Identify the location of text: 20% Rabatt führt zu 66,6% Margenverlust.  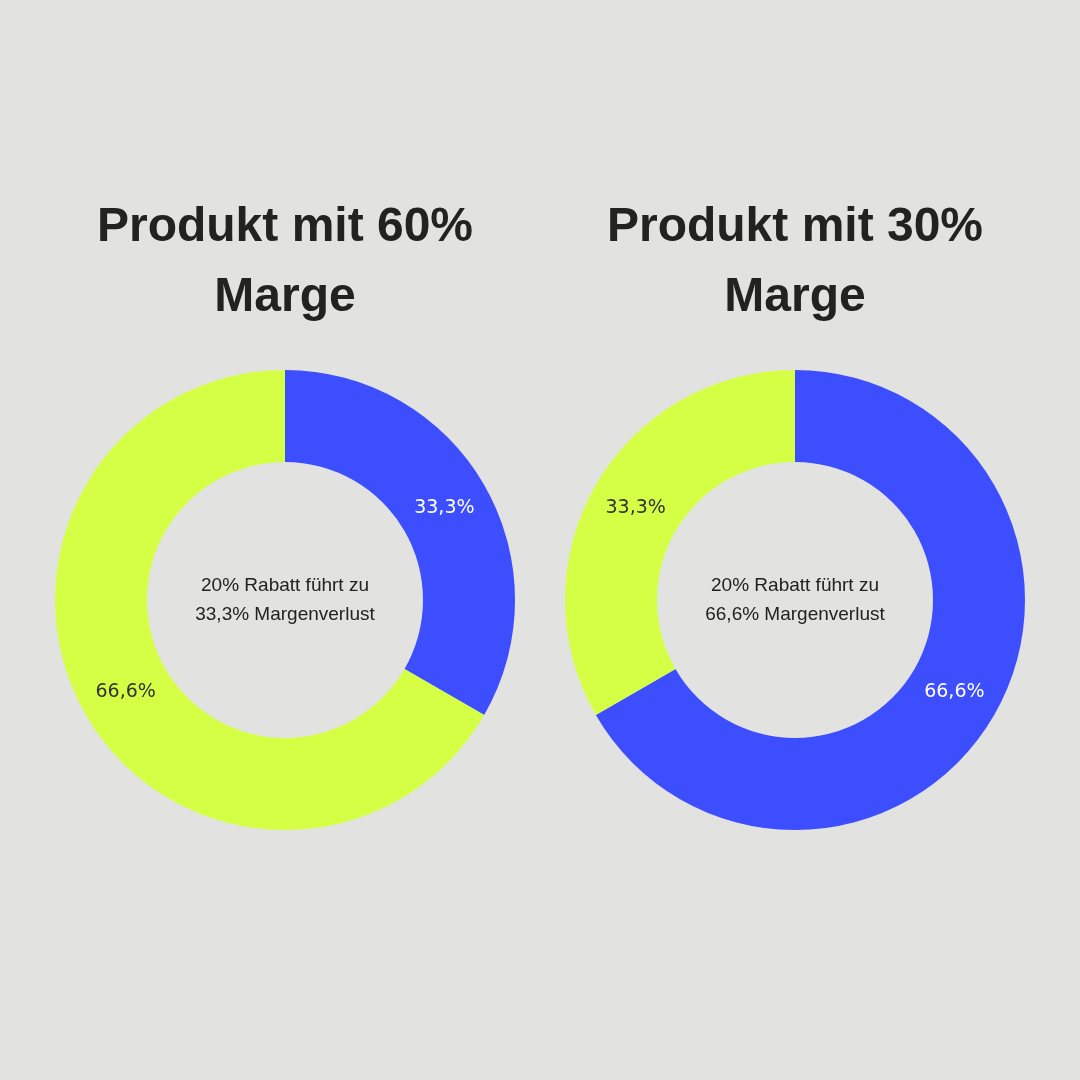
(795, 599).